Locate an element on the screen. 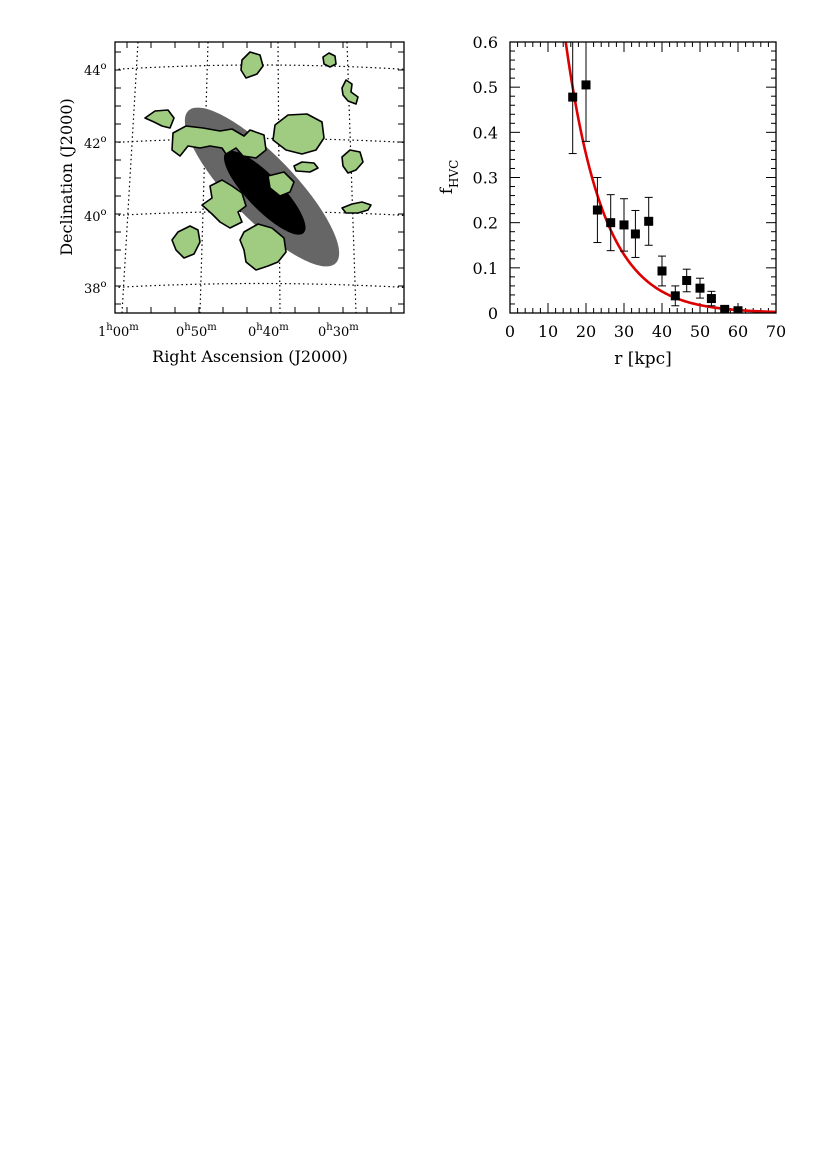 The height and width of the screenshot is (1174, 830). data-points is located at coordinates (655, 177).